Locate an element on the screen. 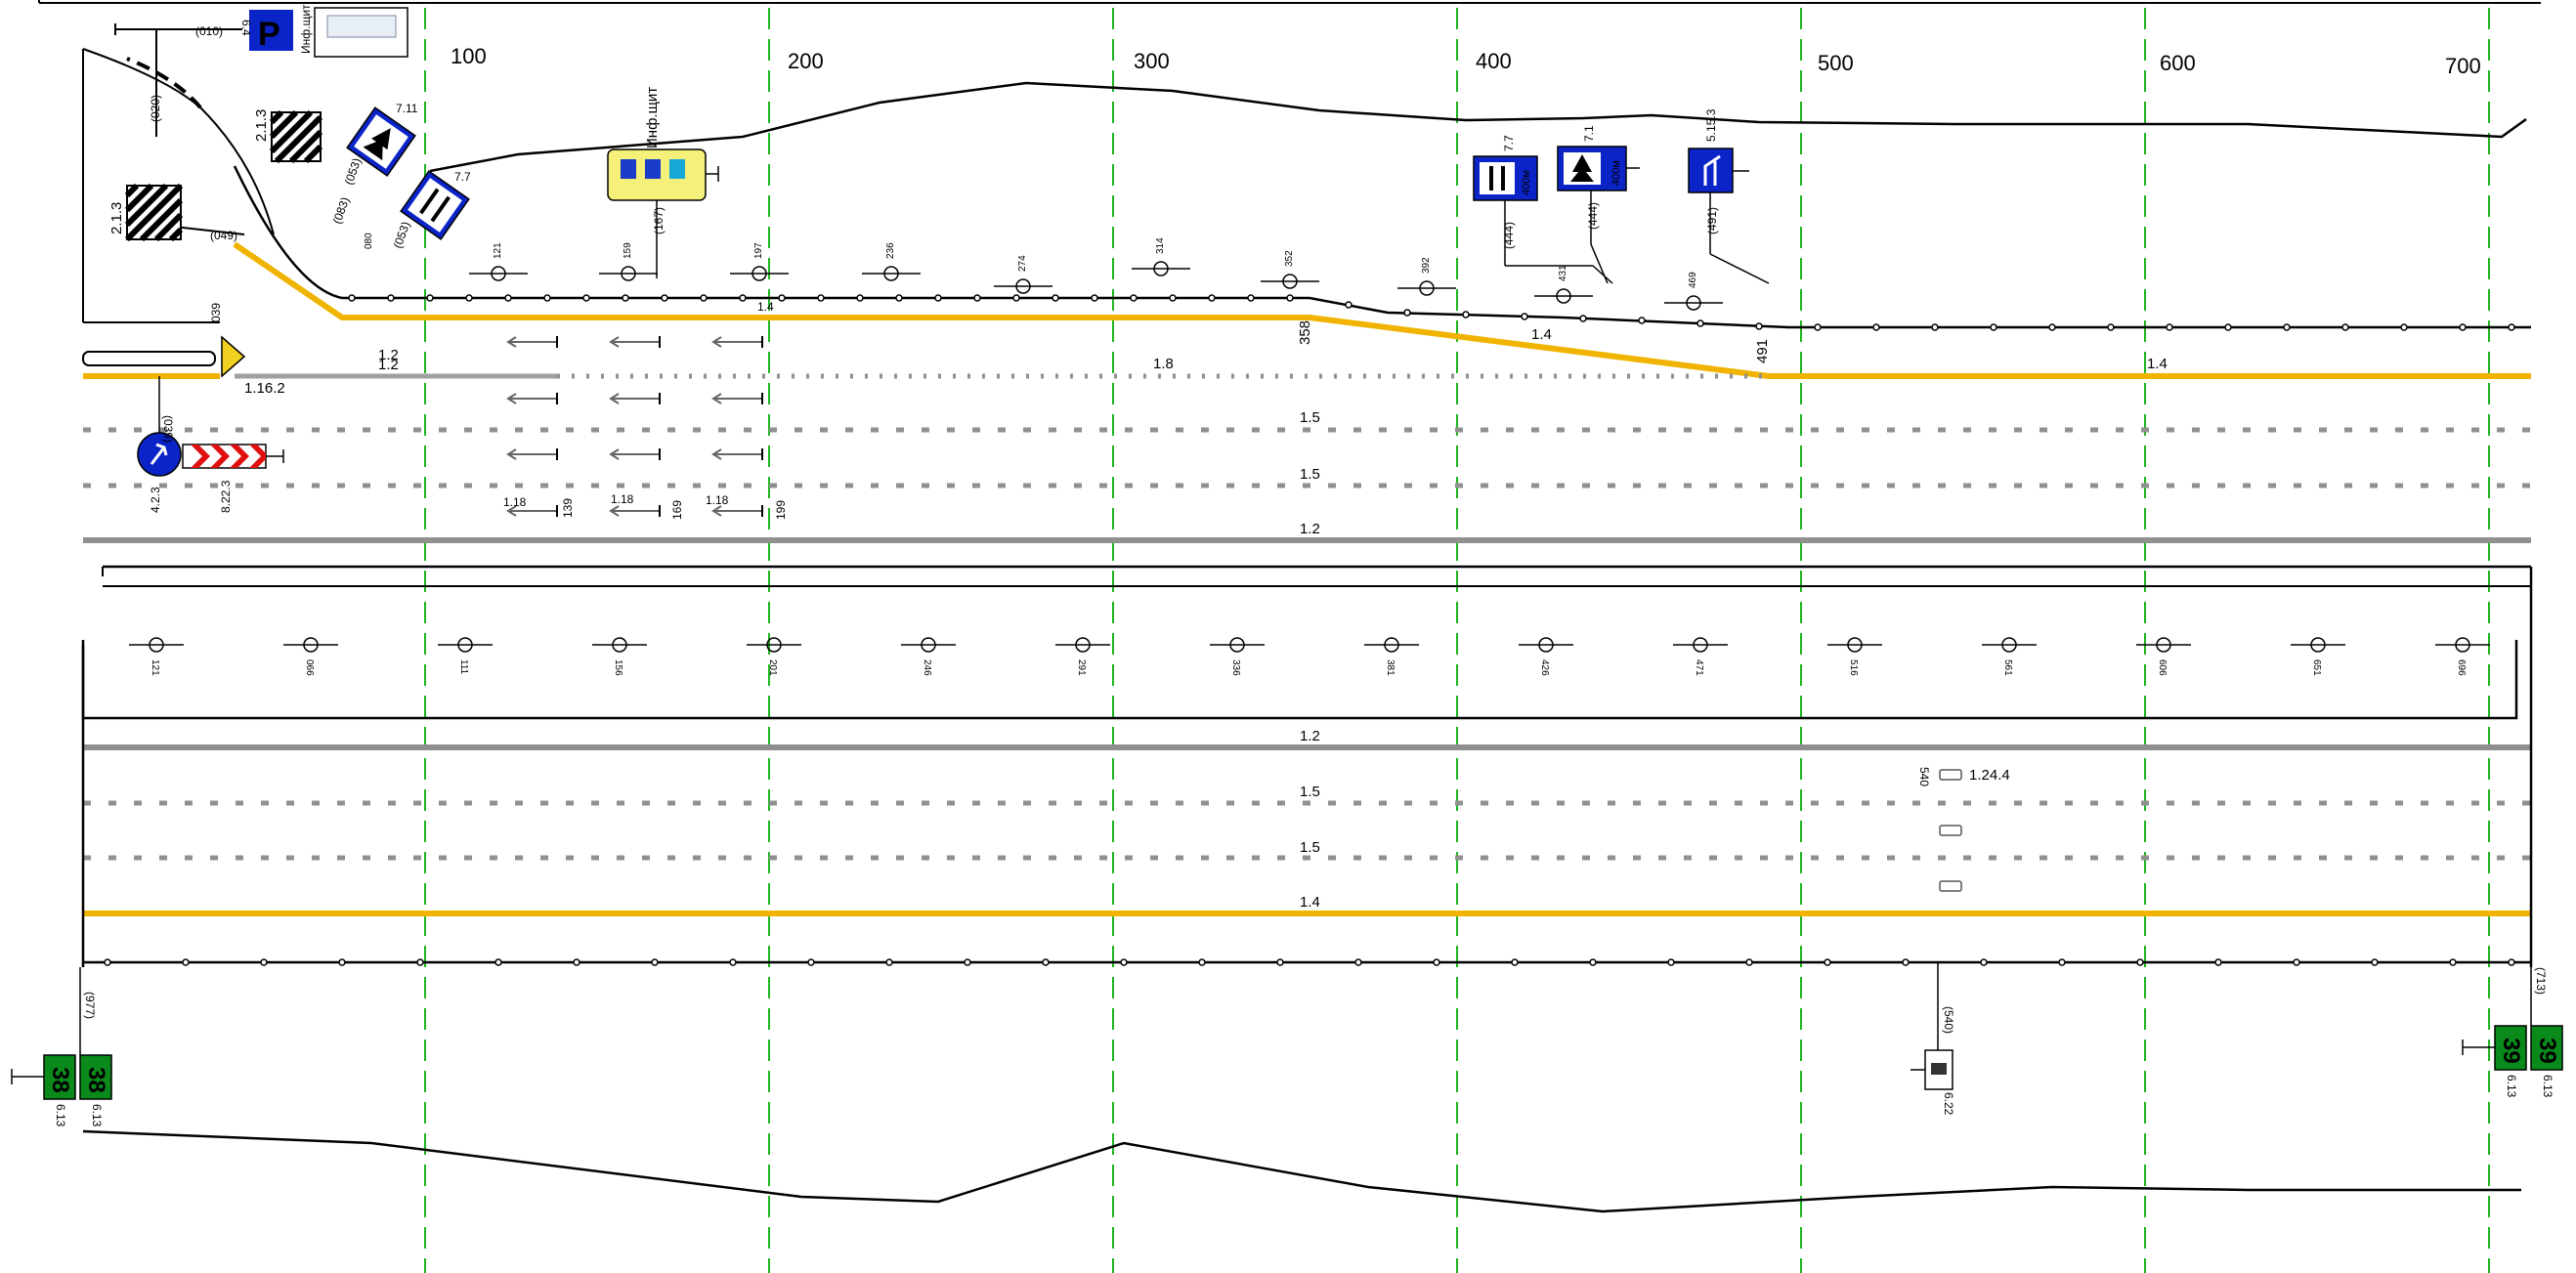 This screenshot has width=2576, height=1273. lamp-number: 696 is located at coordinates (2462, 667).